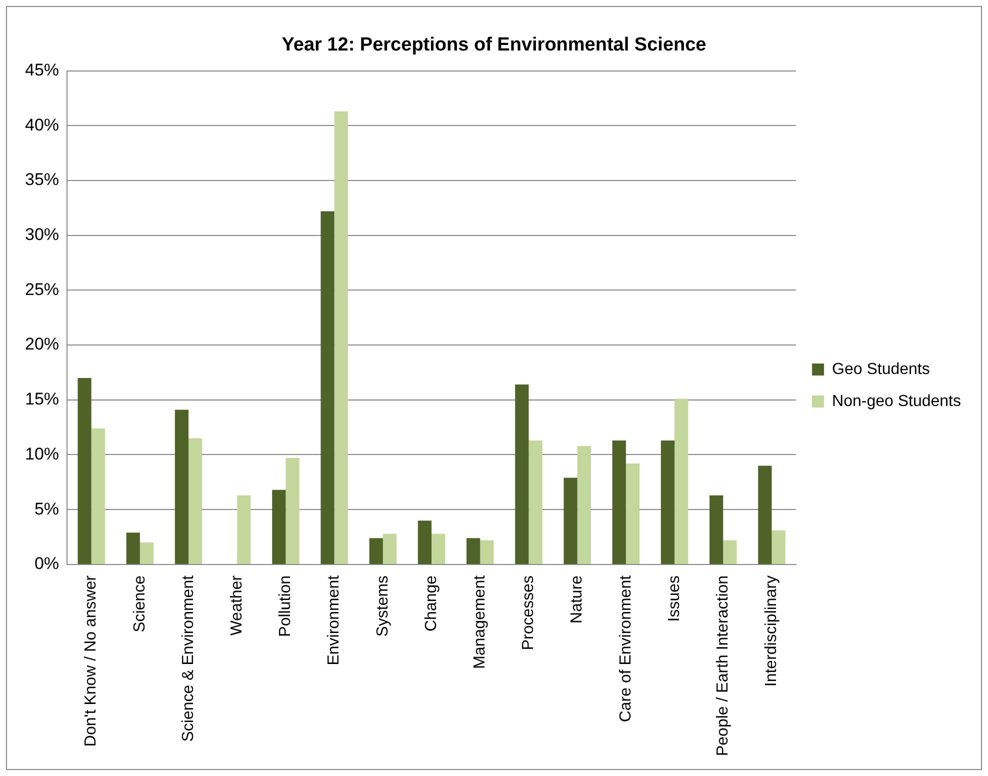 Image resolution: width=988 pixels, height=776 pixels. What do you see at coordinates (285, 606) in the screenshot?
I see `x-tick-label: Pollution` at bounding box center [285, 606].